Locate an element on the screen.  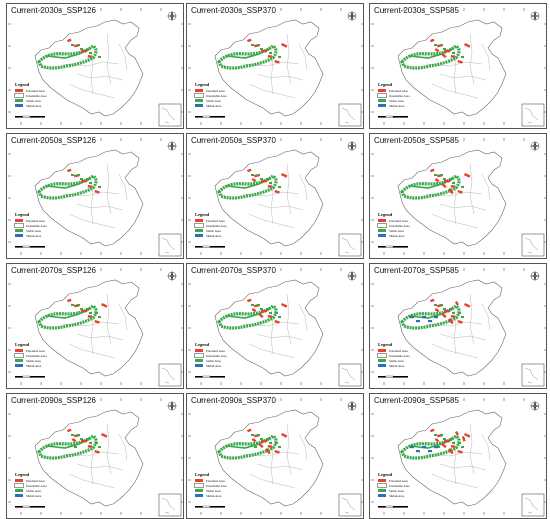
panel-title: Current-2050s_SSP585 is located at coordinates (416, 140).